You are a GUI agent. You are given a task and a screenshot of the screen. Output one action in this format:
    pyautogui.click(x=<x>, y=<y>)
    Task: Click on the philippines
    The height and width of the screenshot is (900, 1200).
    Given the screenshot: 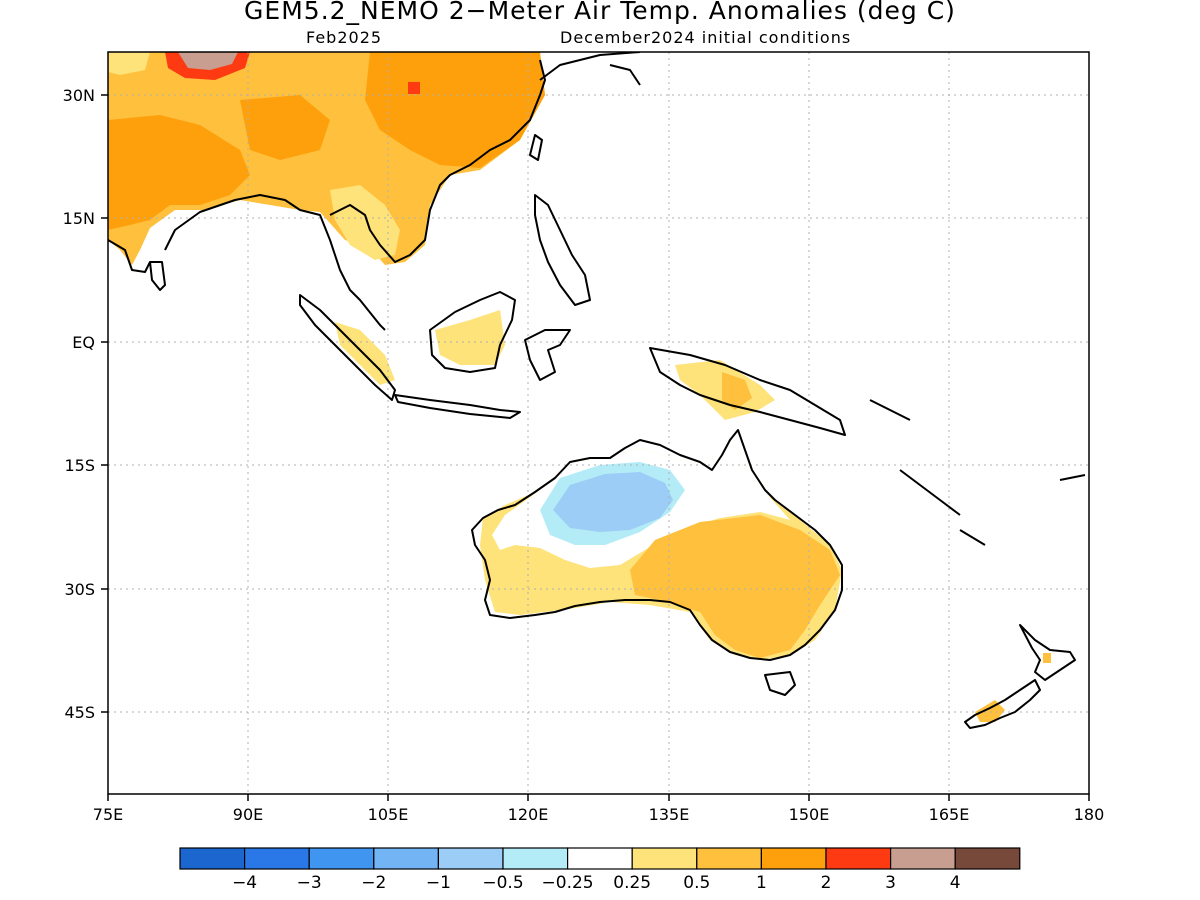 What is the action you would take?
    pyautogui.click(x=562, y=250)
    